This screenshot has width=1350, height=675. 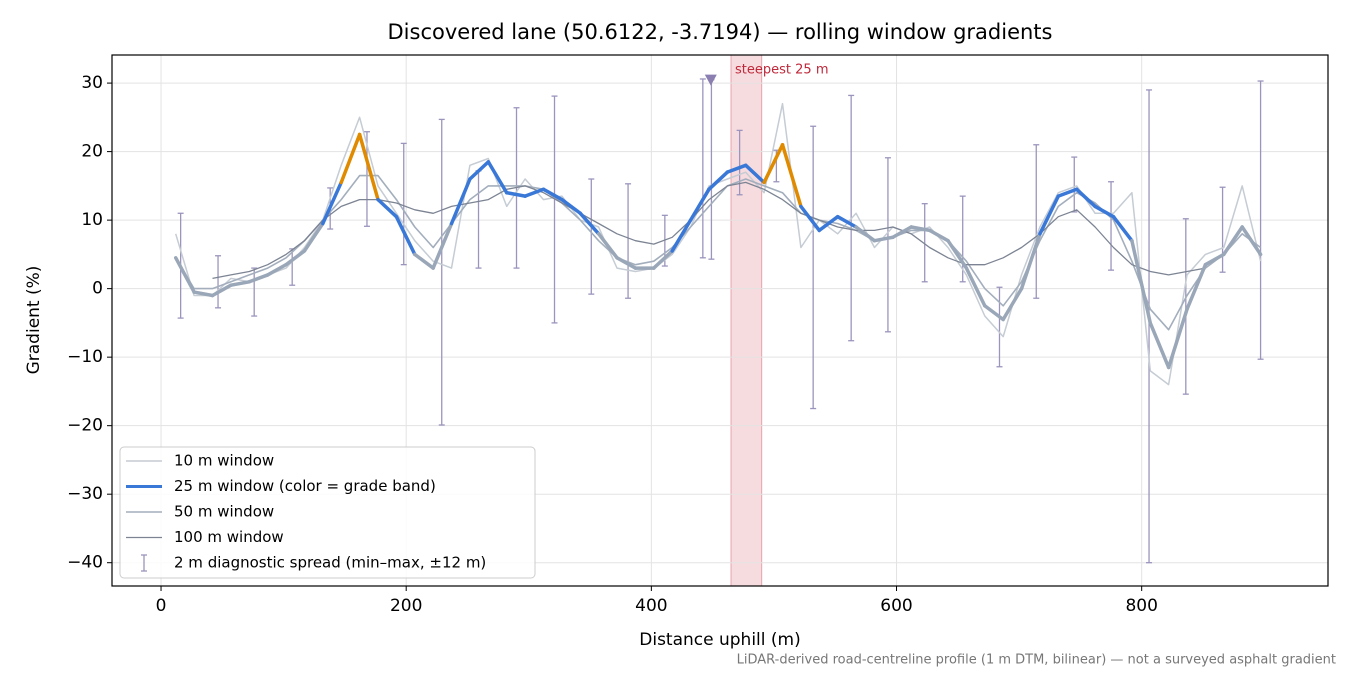 What do you see at coordinates (1141, 606) in the screenshot?
I see `x-tick-label: 800` at bounding box center [1141, 606].